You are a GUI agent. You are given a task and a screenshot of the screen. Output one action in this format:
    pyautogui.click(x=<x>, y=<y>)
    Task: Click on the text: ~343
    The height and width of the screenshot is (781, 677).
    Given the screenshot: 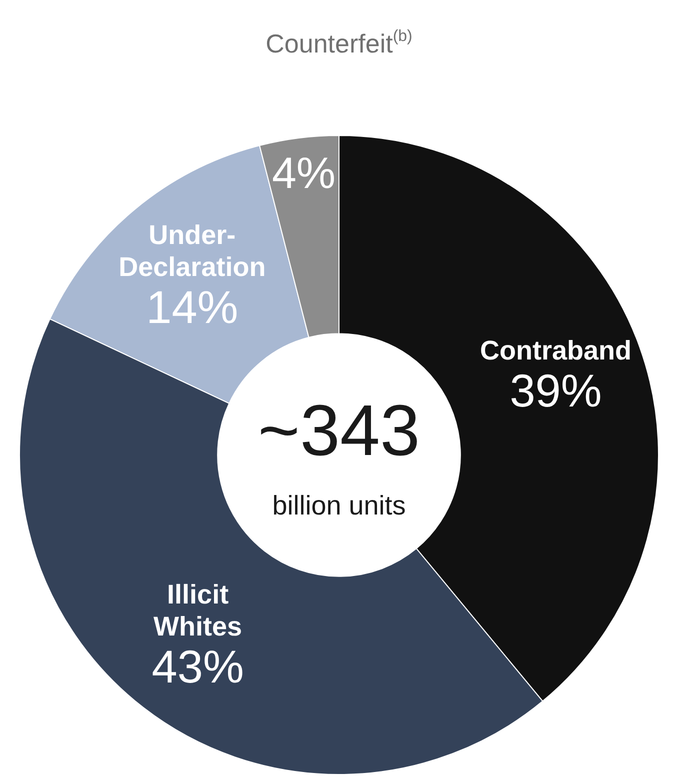 What is the action you would take?
    pyautogui.click(x=339, y=430)
    